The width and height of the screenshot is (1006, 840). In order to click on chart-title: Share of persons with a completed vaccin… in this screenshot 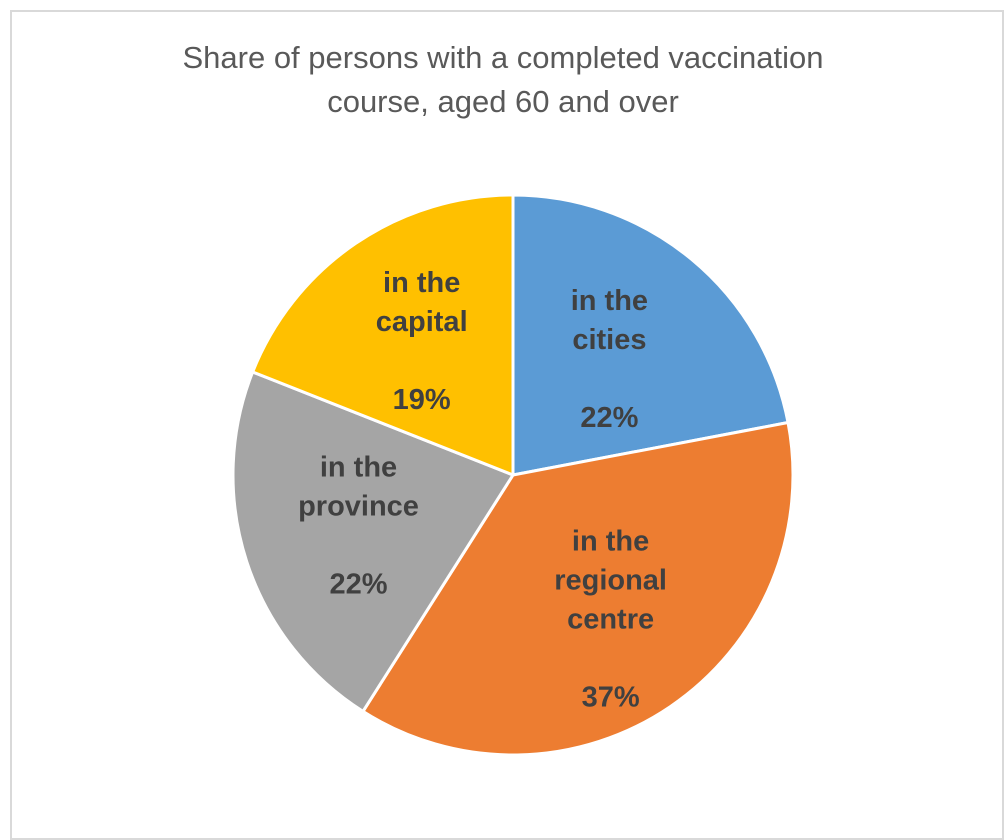, I will do `click(503, 80)`.